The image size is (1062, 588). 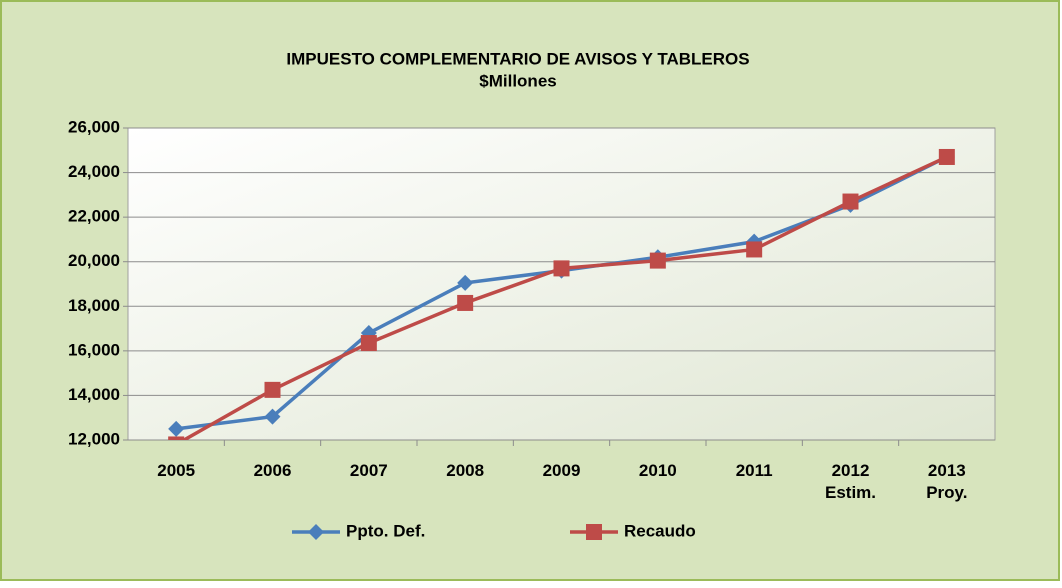 I want to click on y-tick-label: 24,000, so click(x=94, y=171).